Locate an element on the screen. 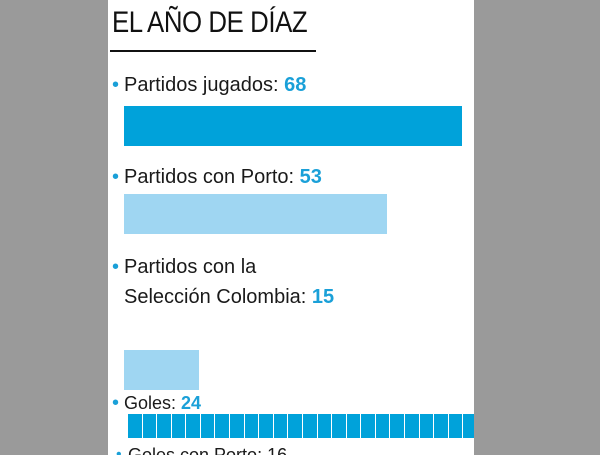 Image resolution: width=600 pixels, height=455 pixels. bar-label-line: Goles: 24 is located at coordinates (162, 403).